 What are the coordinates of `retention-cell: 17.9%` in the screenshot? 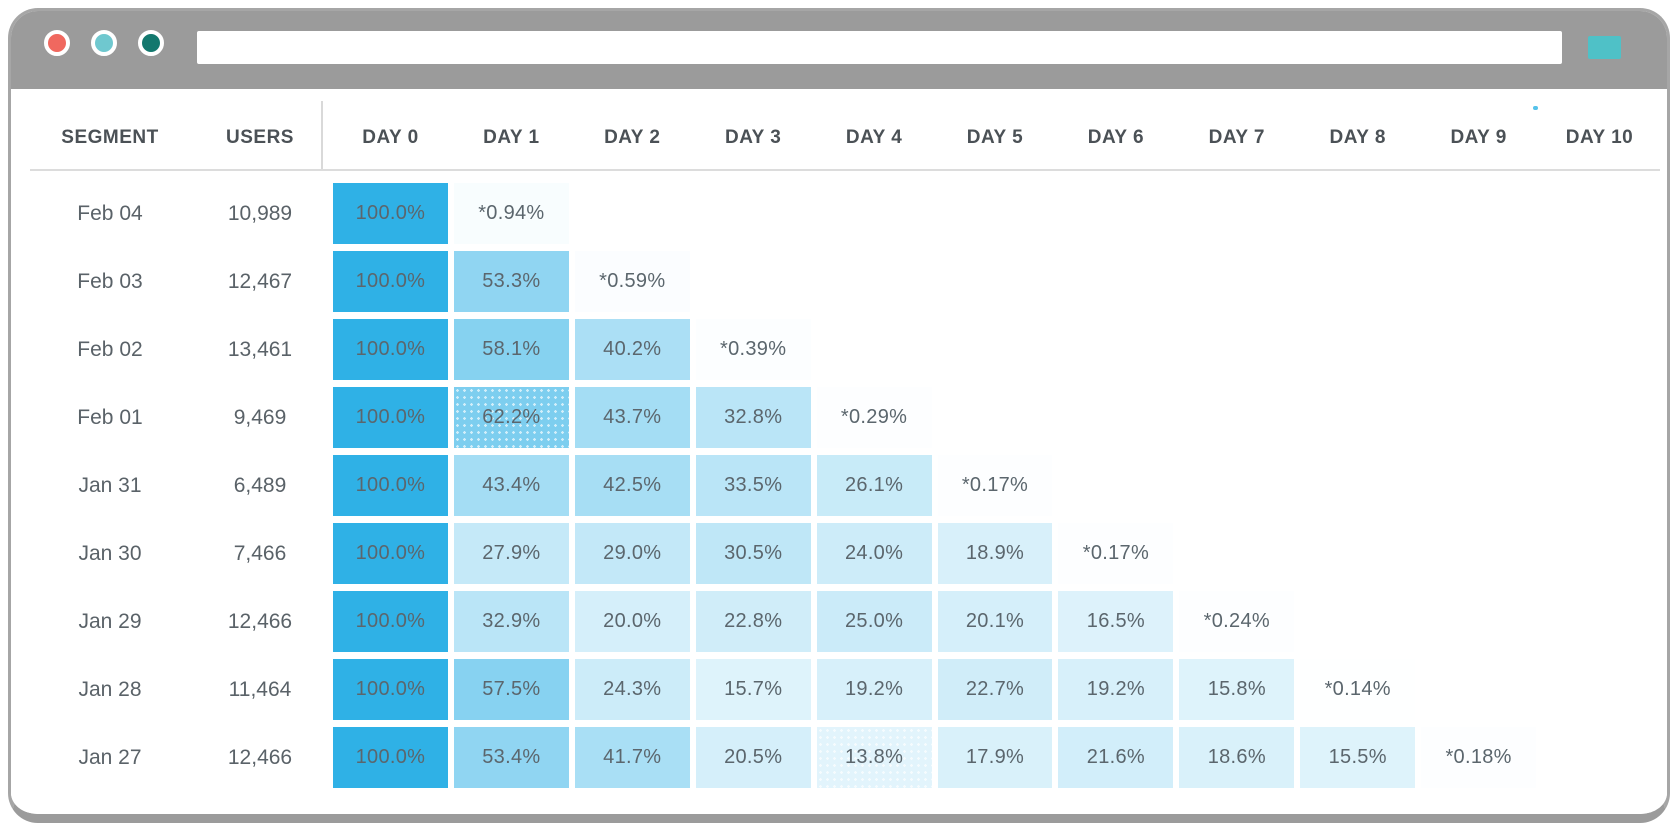 It's located at (995, 757).